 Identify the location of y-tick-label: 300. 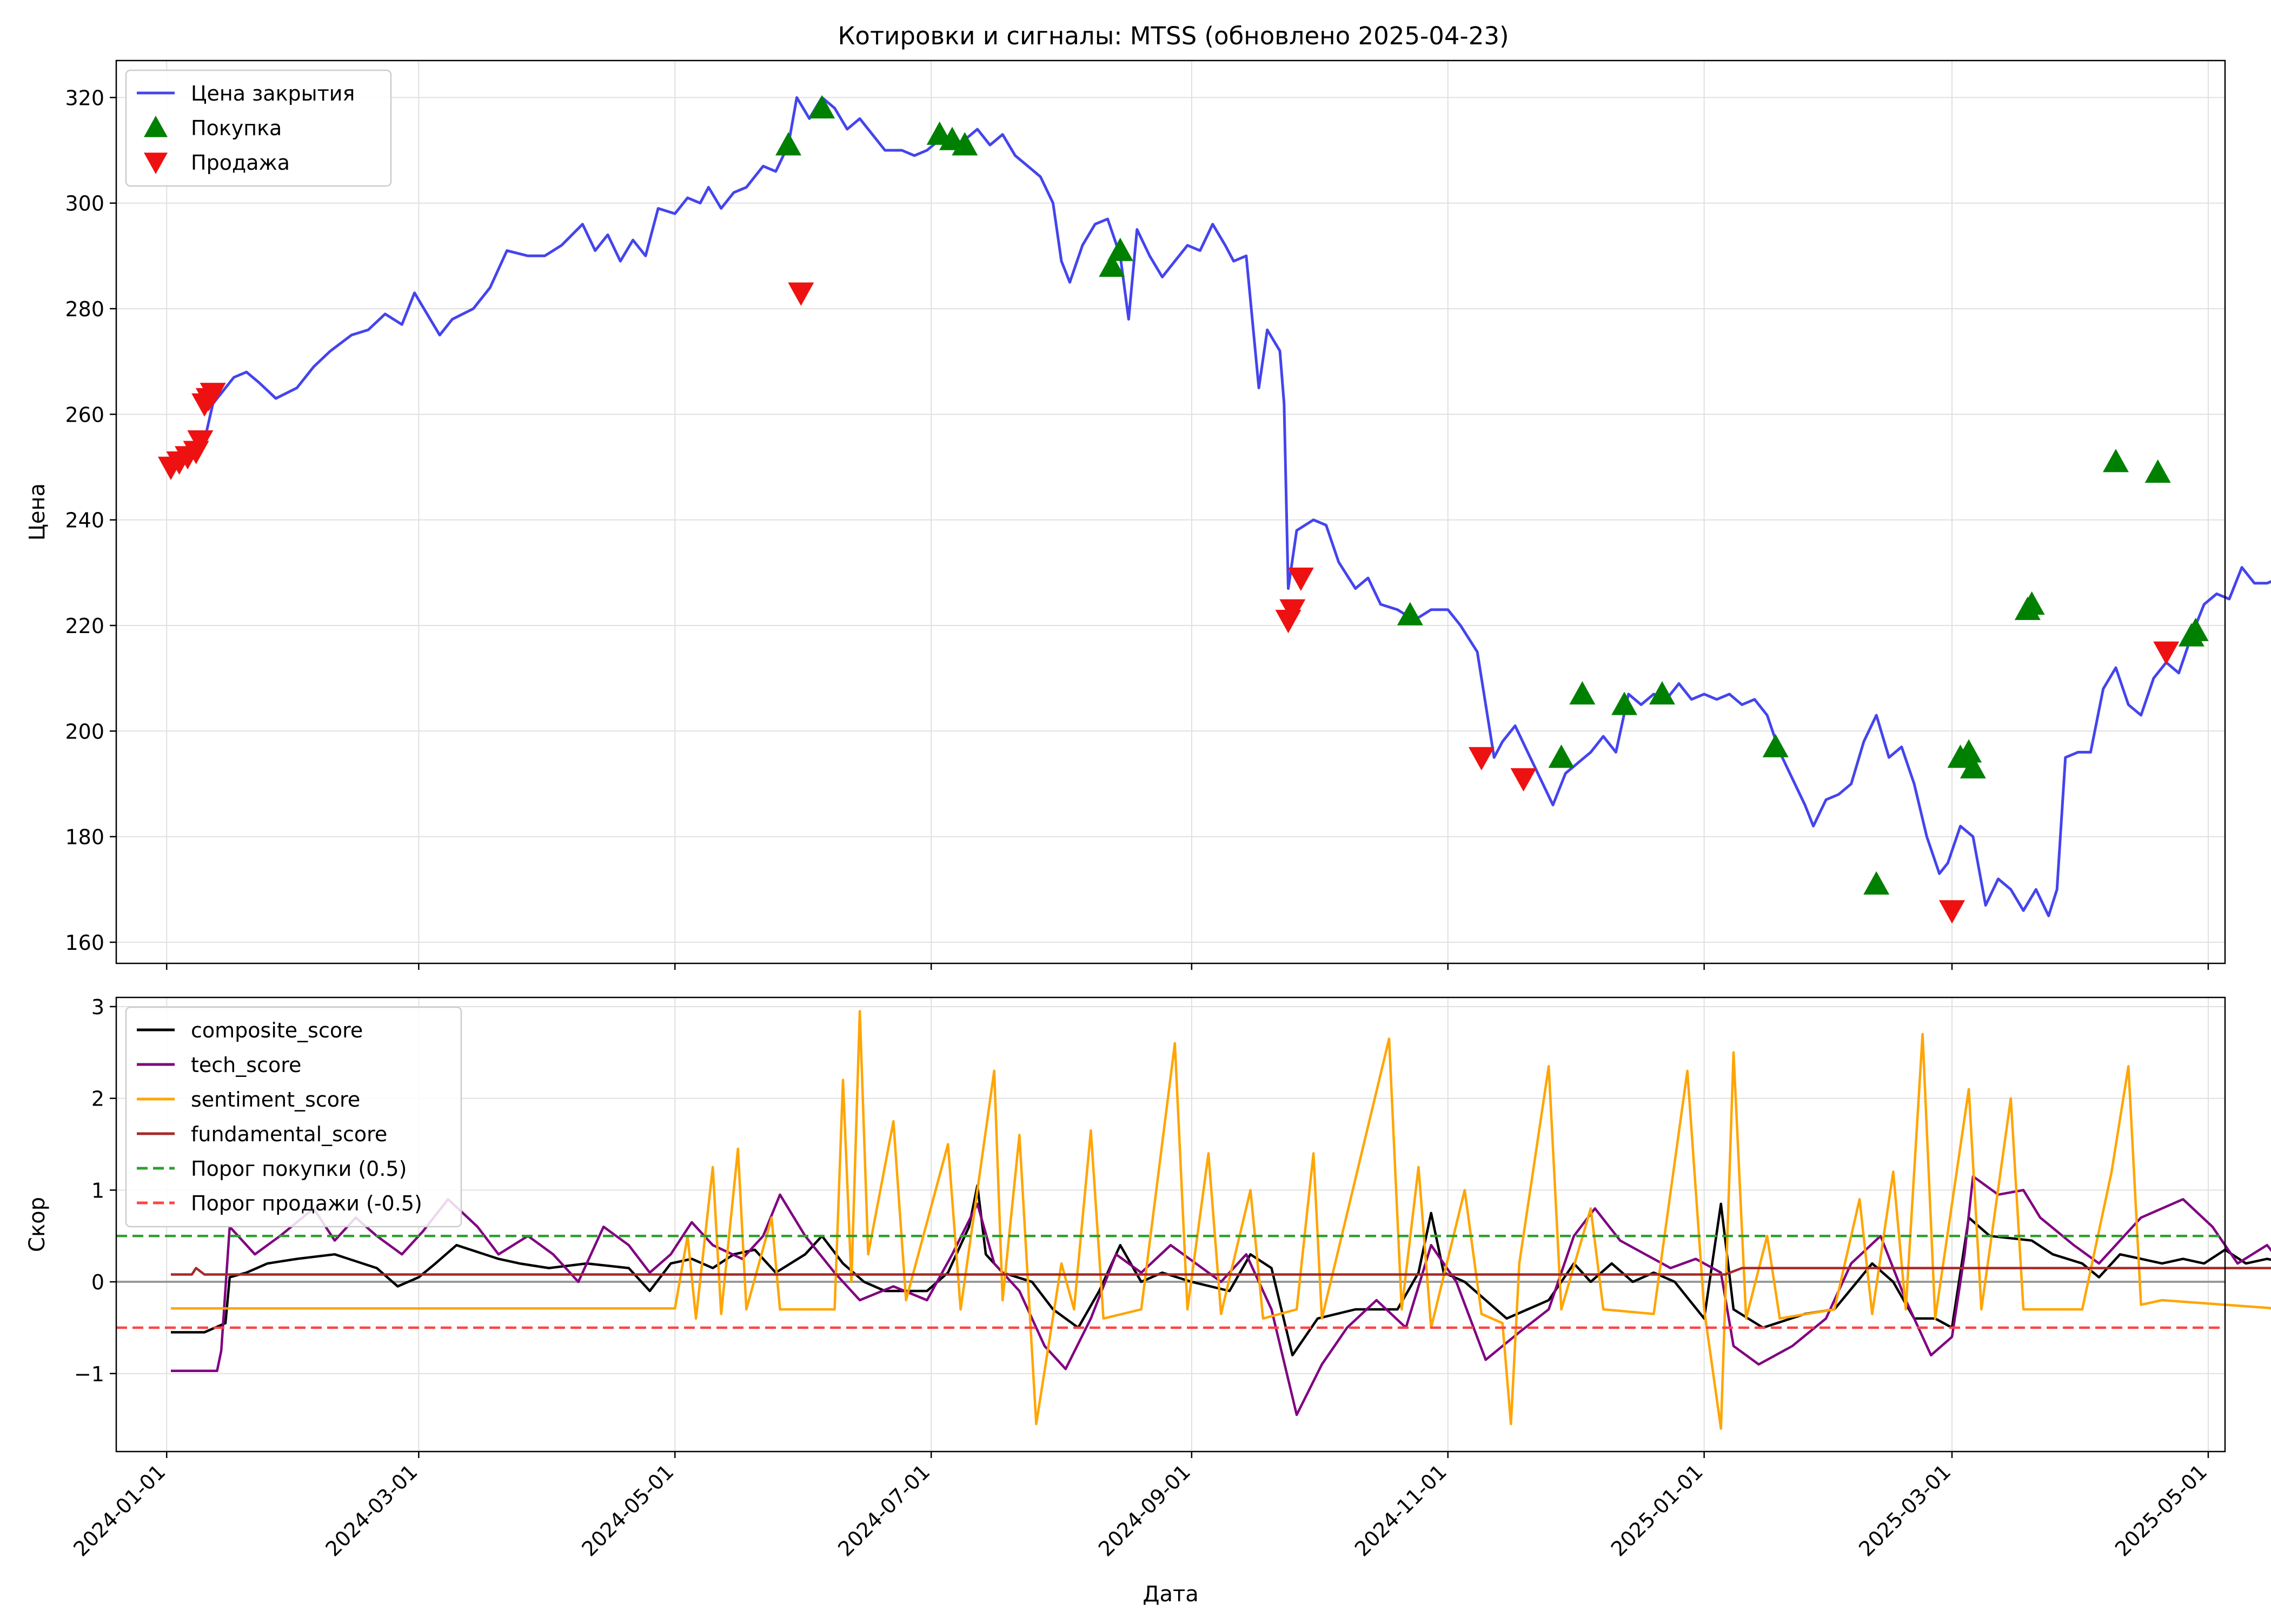
(84, 204).